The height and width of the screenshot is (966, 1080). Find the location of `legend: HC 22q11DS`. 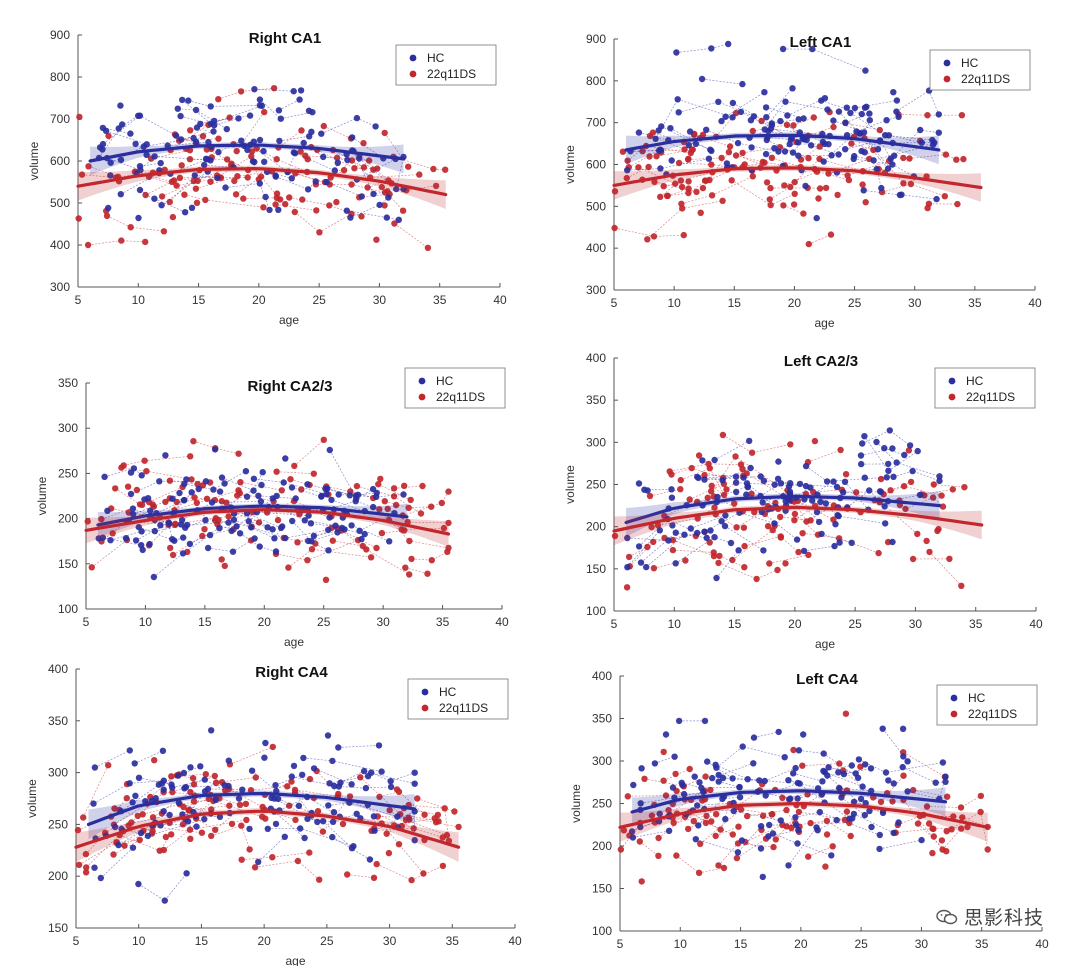

legend: HC 22q11DS is located at coordinates (458, 699).